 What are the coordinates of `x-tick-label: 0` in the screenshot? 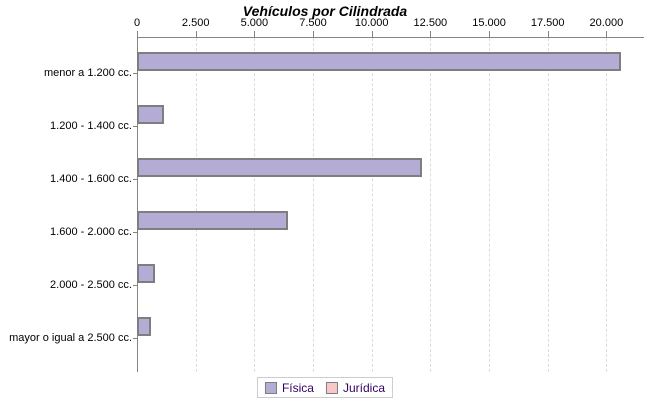 It's located at (137, 23).